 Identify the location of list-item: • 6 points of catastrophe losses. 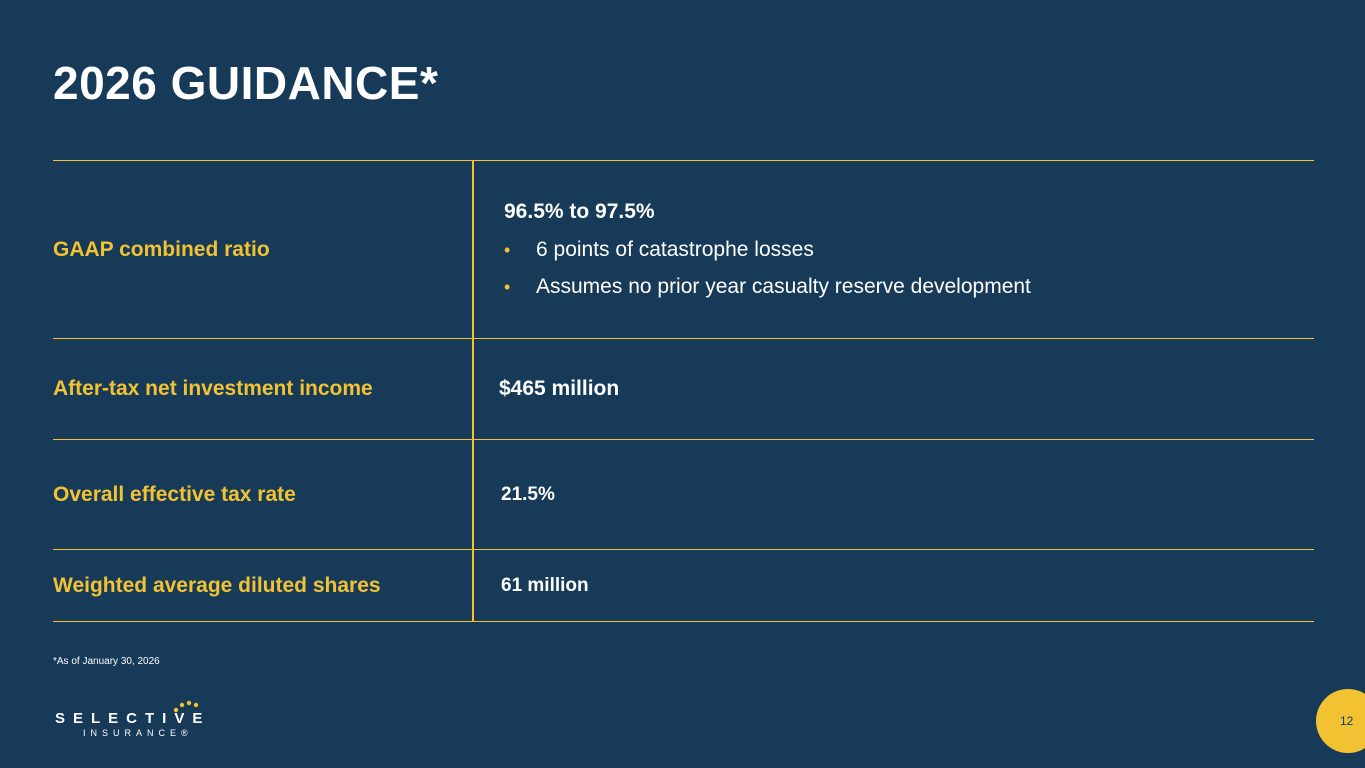
(767, 250).